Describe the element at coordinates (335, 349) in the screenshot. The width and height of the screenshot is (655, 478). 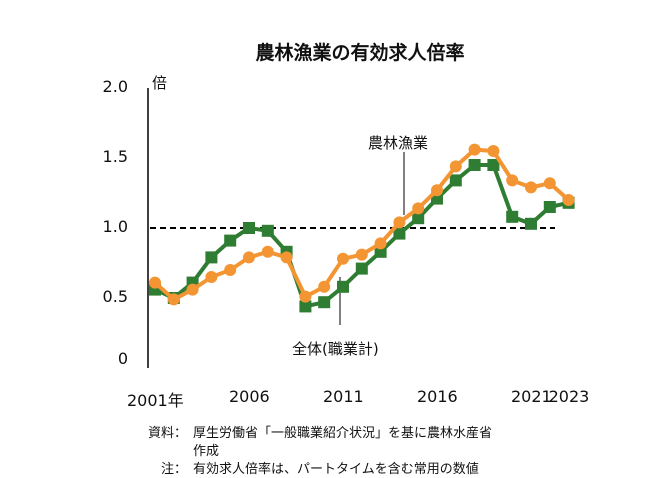
I see `series-label-total: 全体(職業計)` at that location.